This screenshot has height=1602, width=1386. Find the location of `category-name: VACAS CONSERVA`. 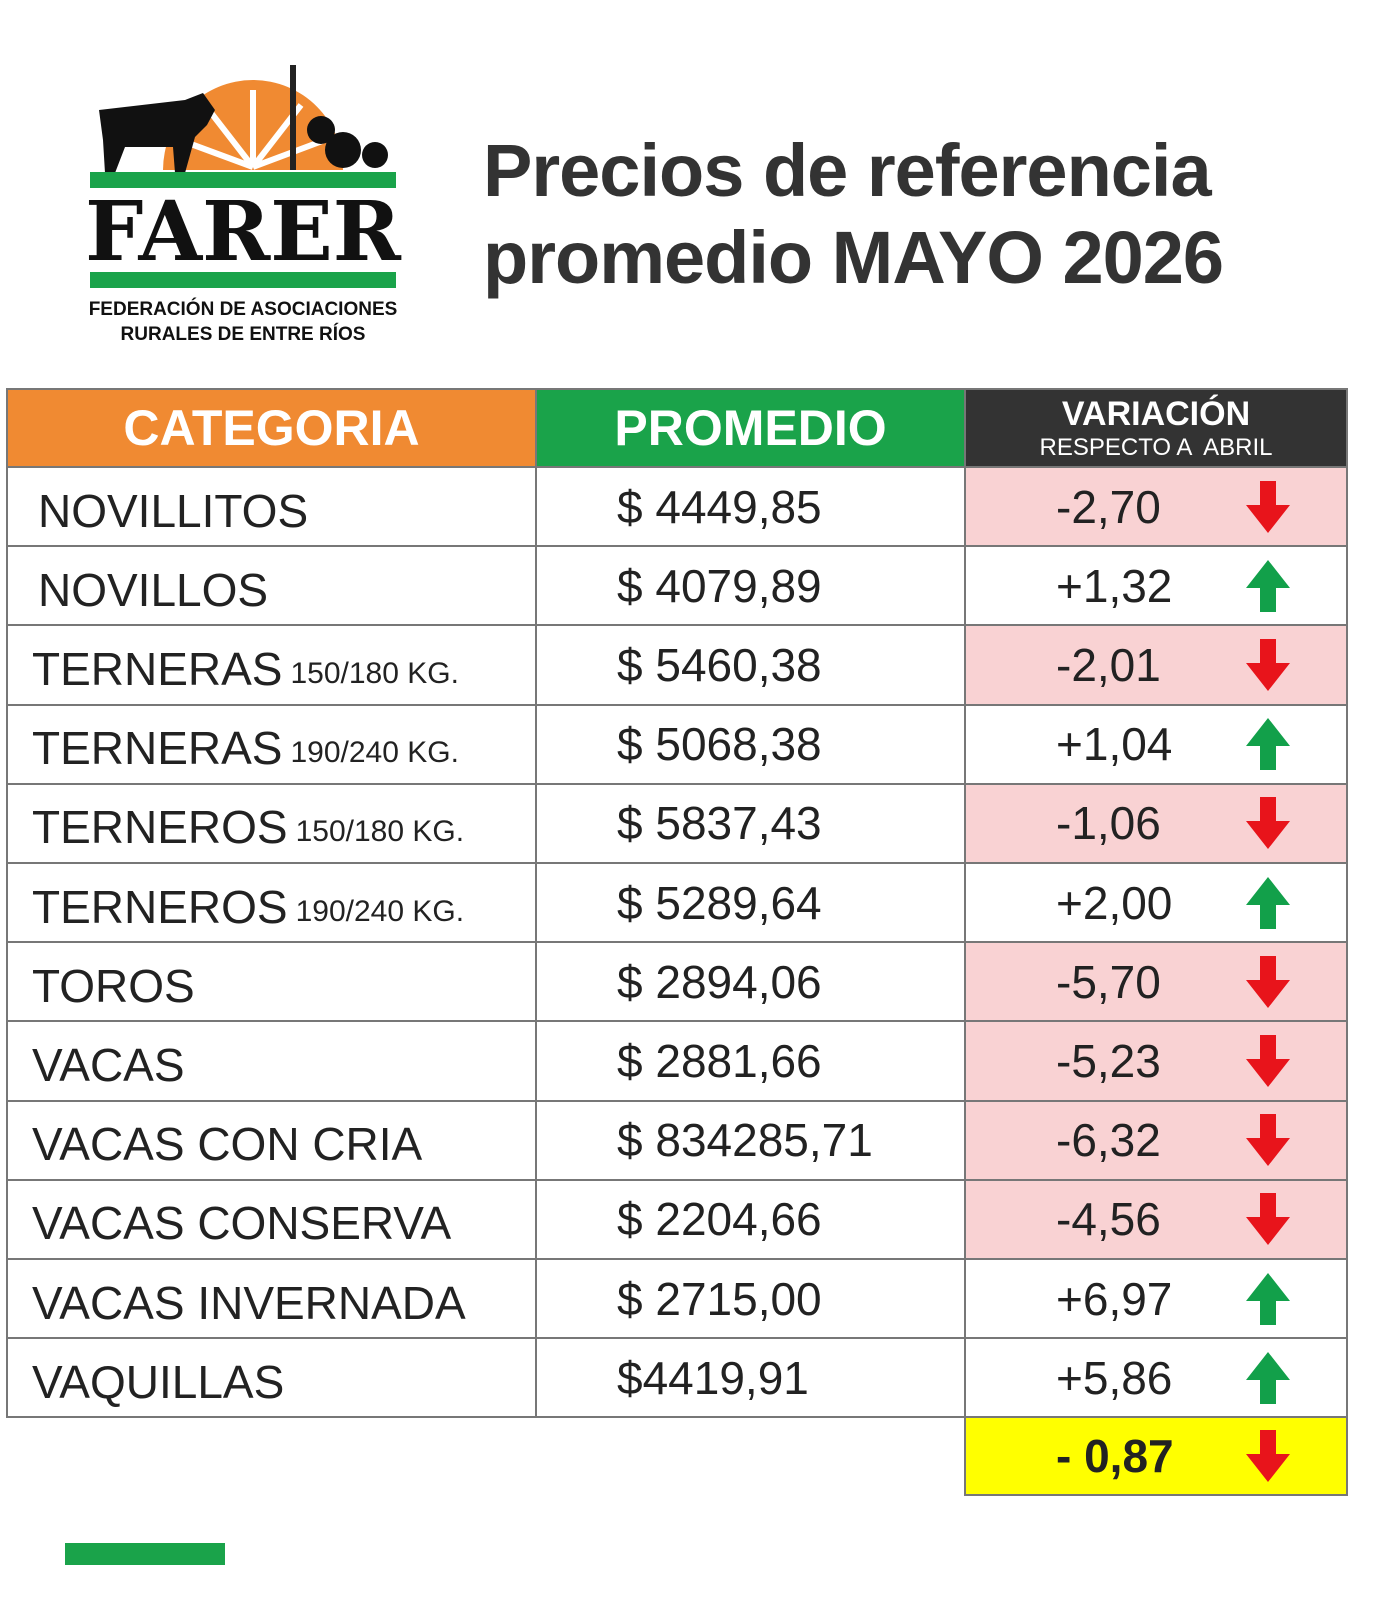

category-name: VACAS CONSERVA is located at coordinates (242, 1223).